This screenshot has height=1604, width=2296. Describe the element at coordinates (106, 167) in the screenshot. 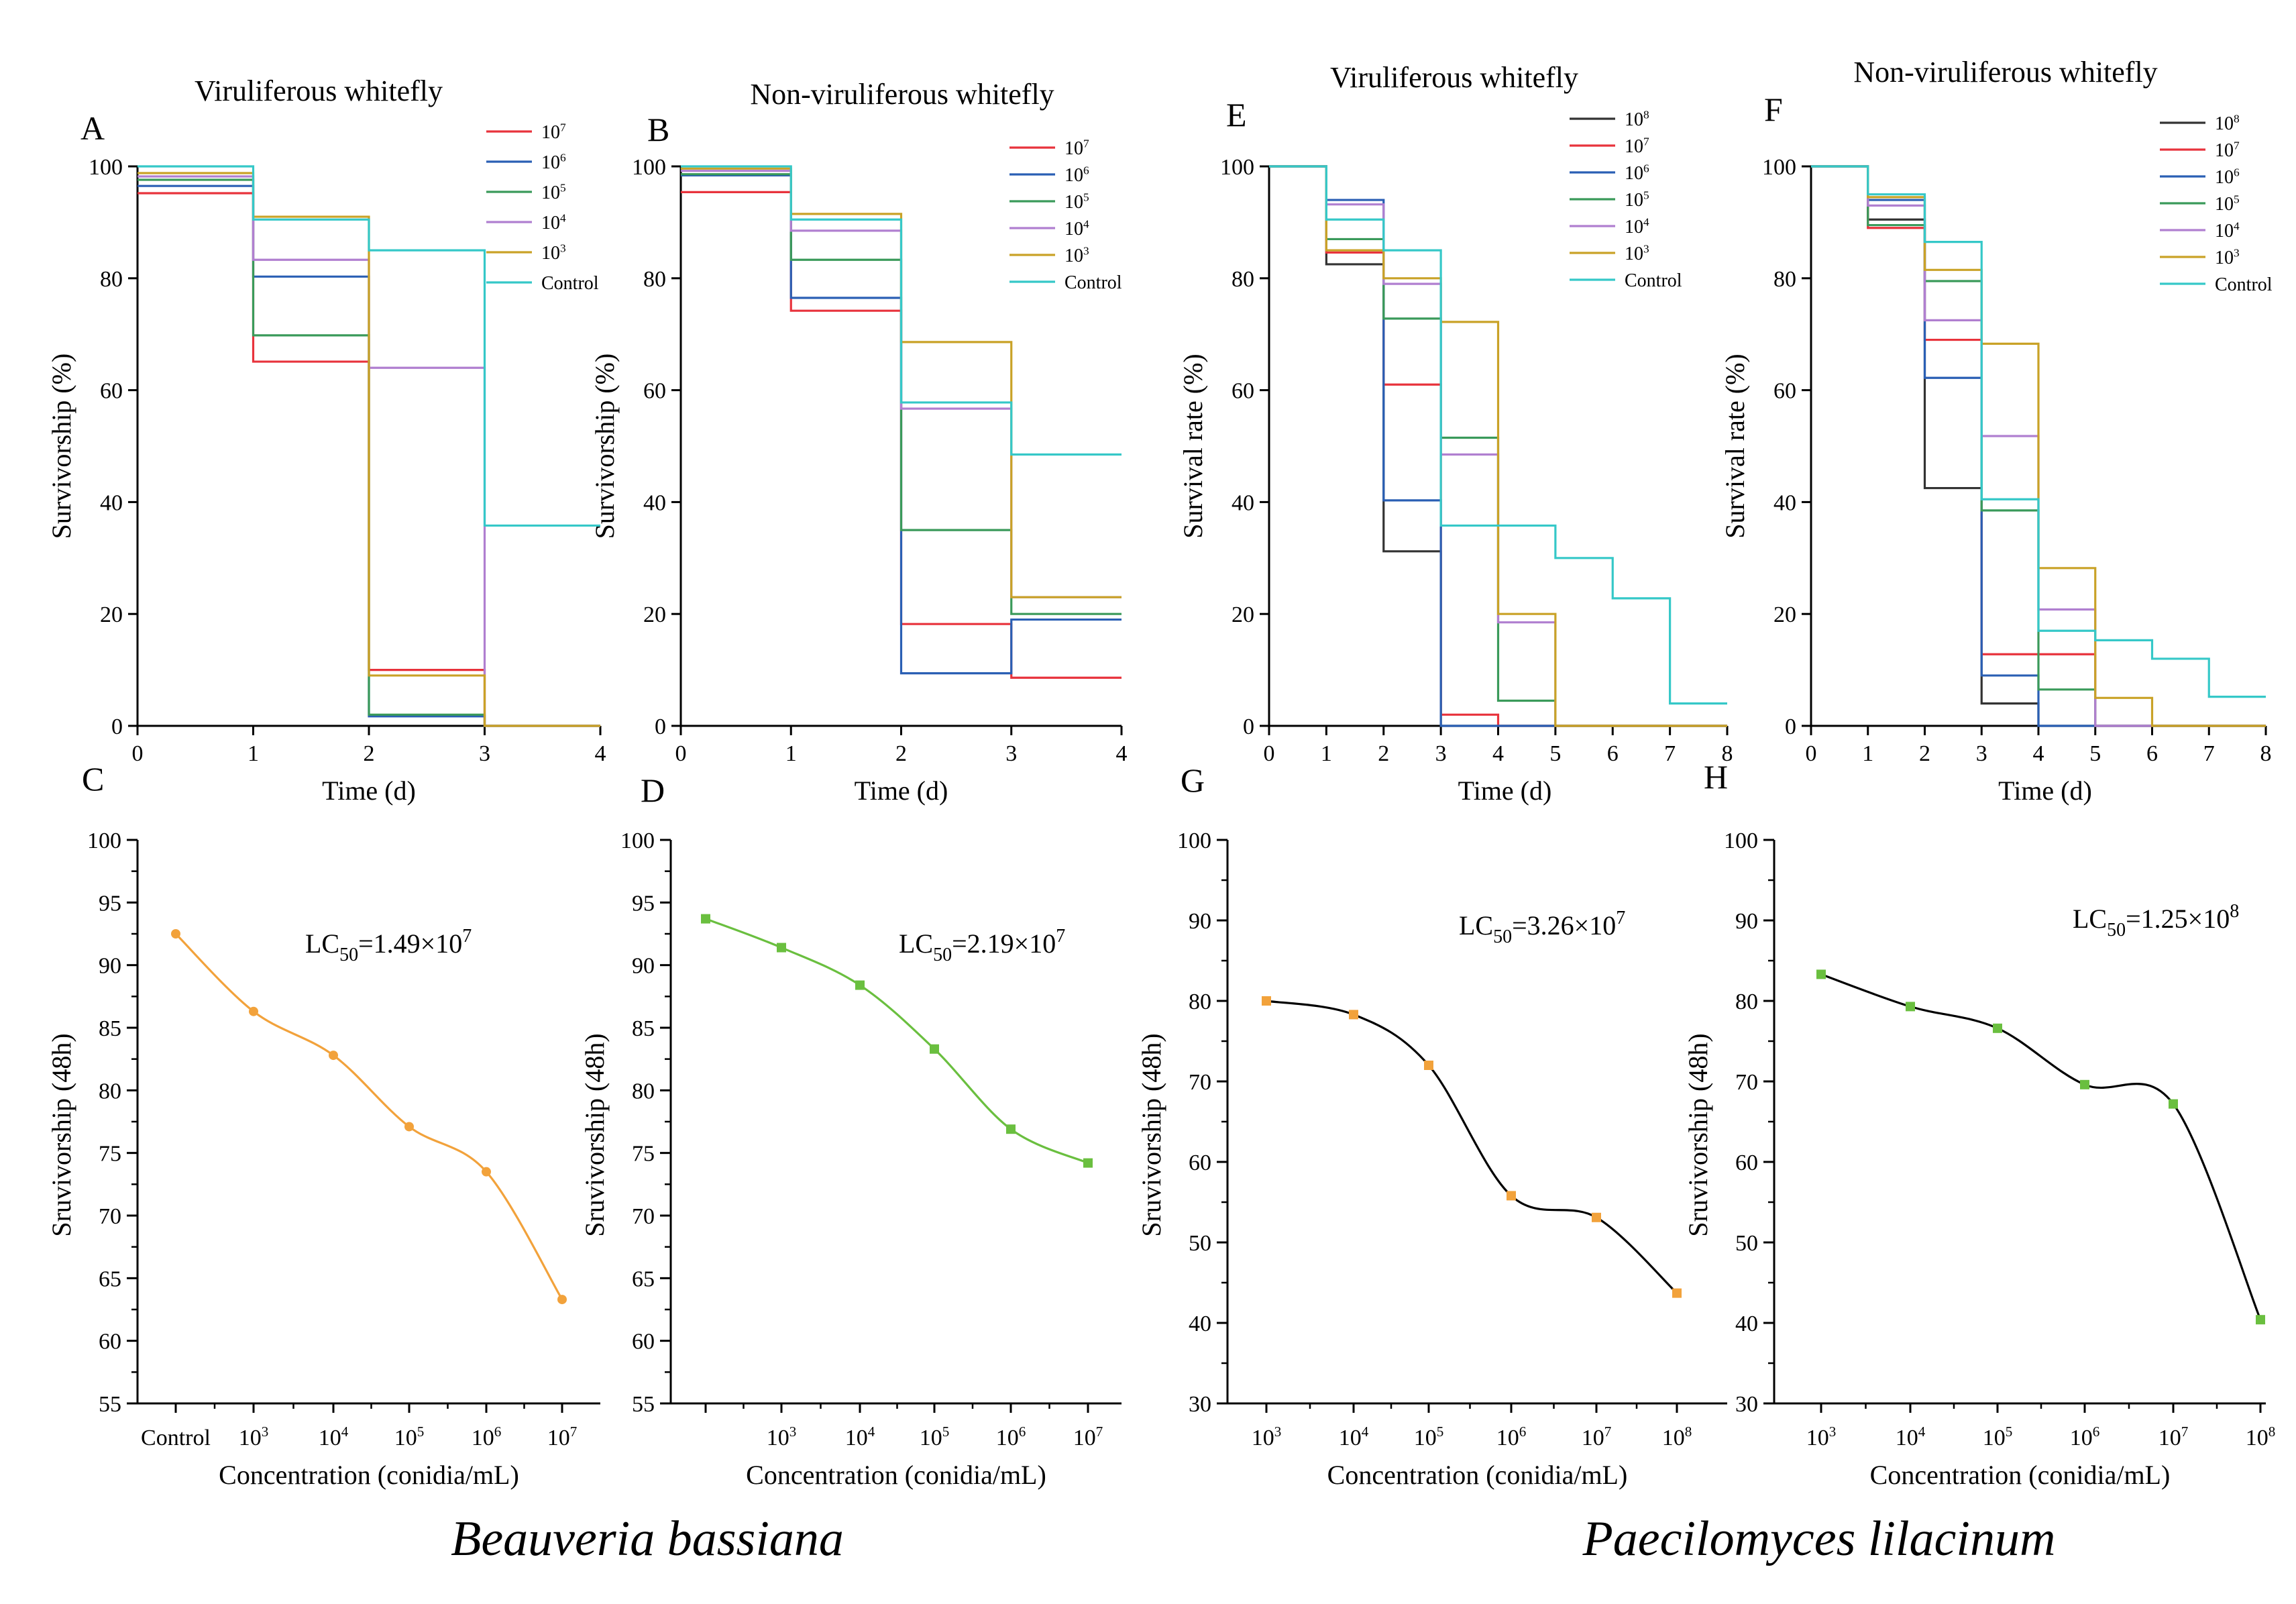

I see `y-tick-label-A: 100` at that location.